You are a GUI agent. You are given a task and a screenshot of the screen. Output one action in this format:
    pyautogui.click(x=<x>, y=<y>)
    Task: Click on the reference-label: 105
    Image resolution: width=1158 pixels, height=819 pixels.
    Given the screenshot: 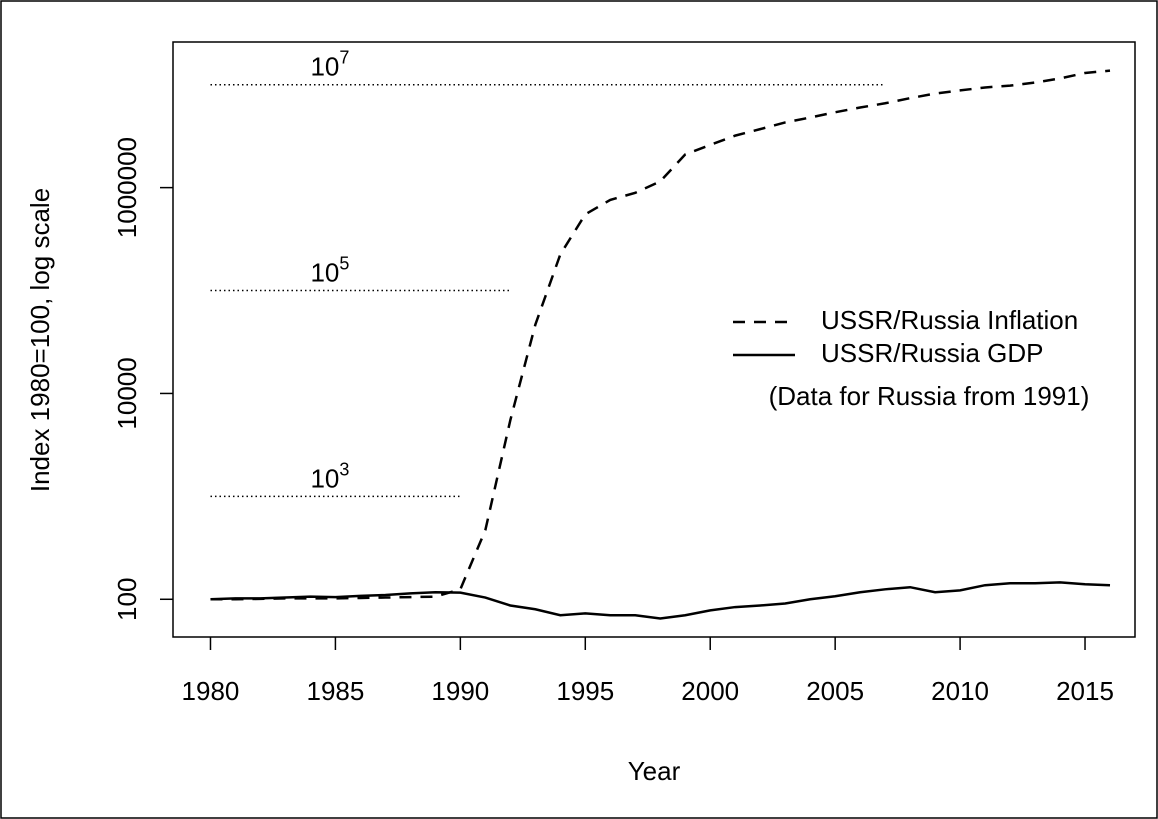 What is the action you would take?
    pyautogui.click(x=329, y=270)
    